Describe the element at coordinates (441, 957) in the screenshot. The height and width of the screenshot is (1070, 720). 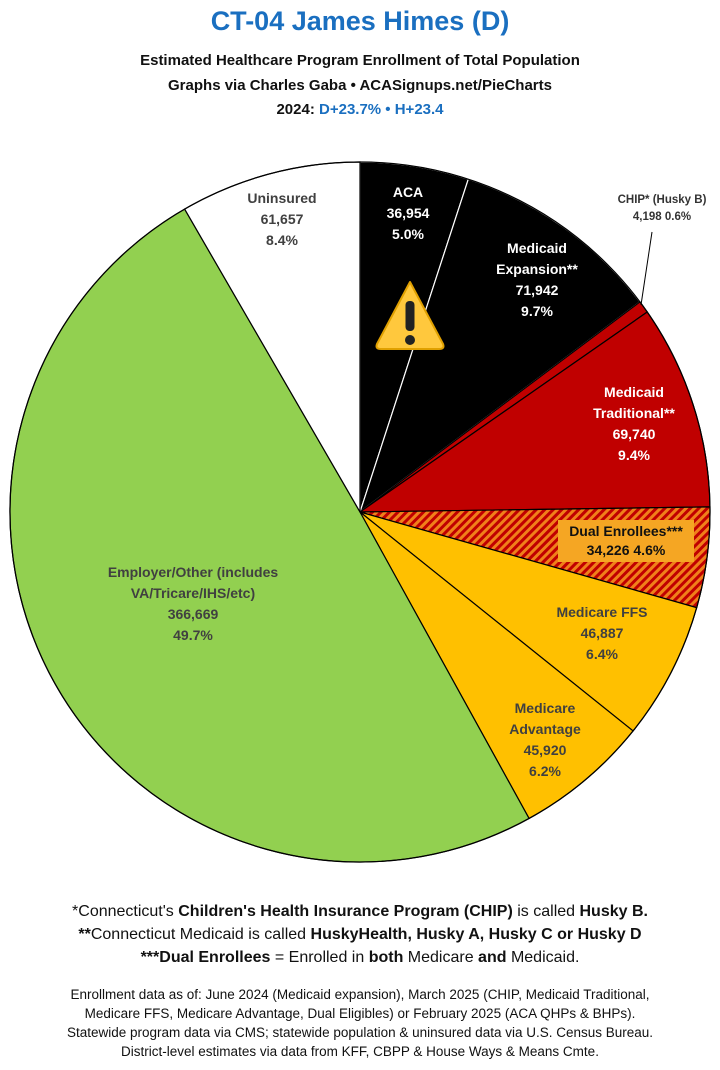
I see `footnote-text: Medicare` at that location.